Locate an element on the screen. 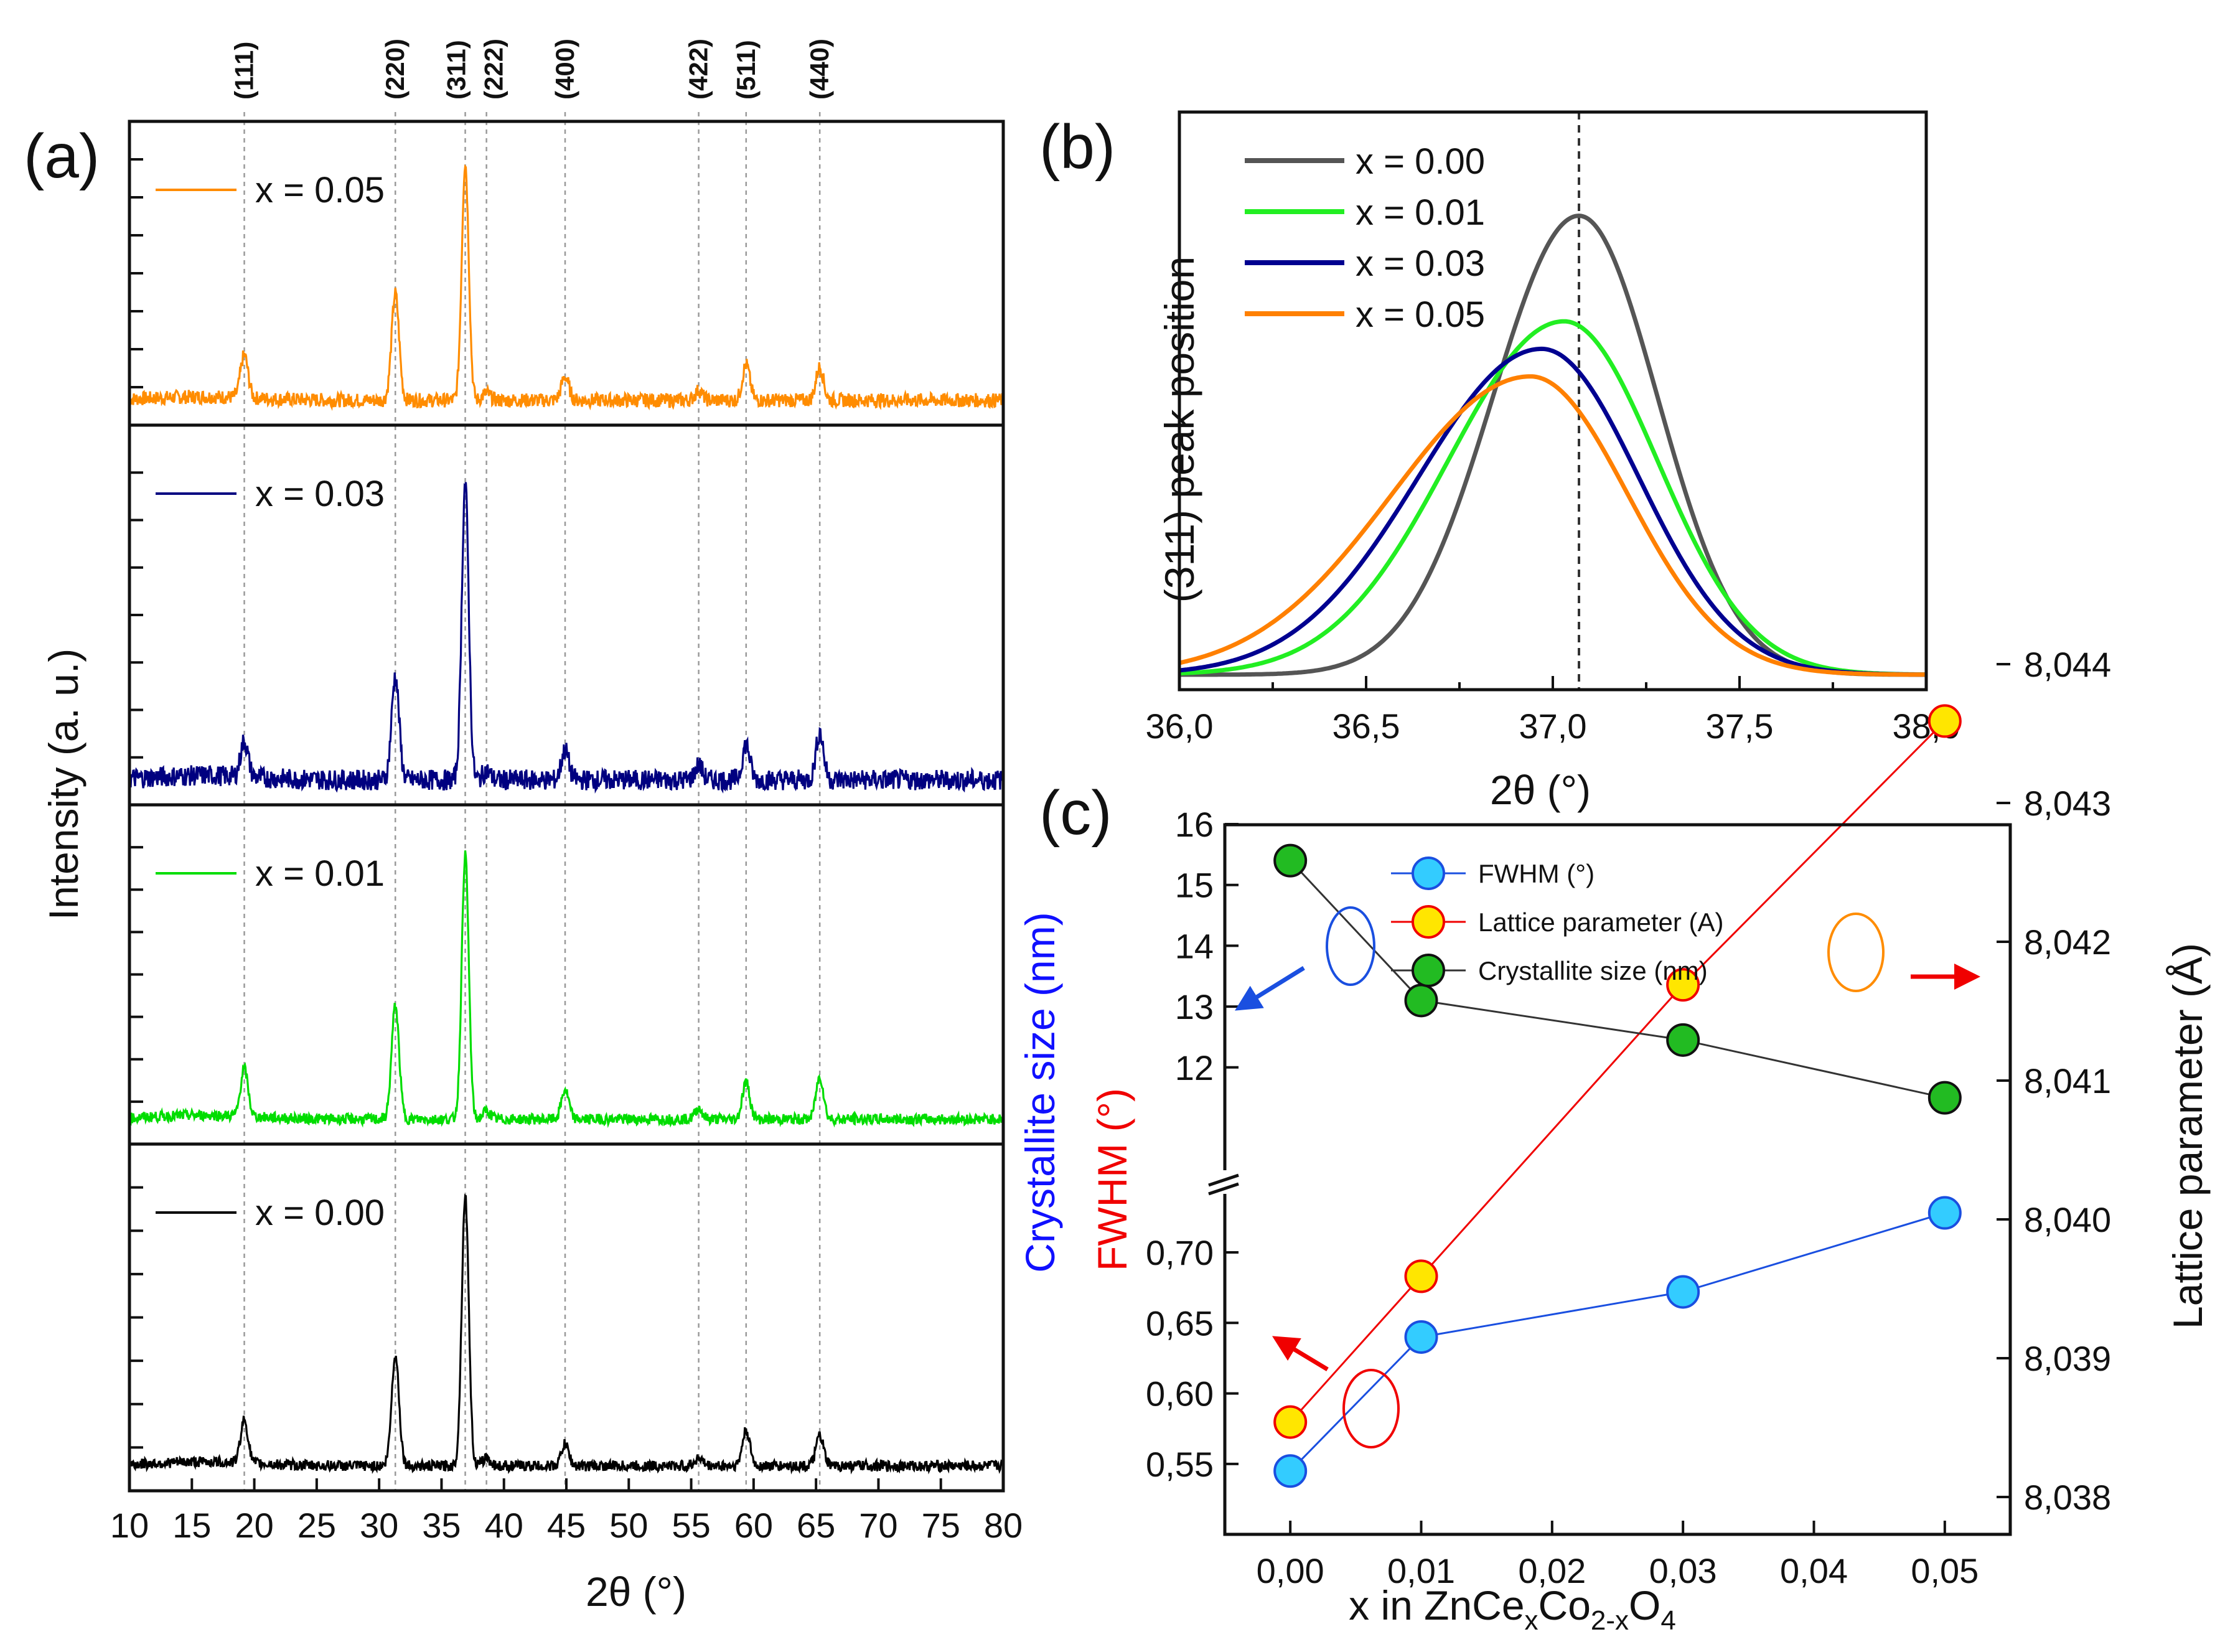 The image size is (2220, 1652). y-tick-label: 0,70 is located at coordinates (1180, 1252).